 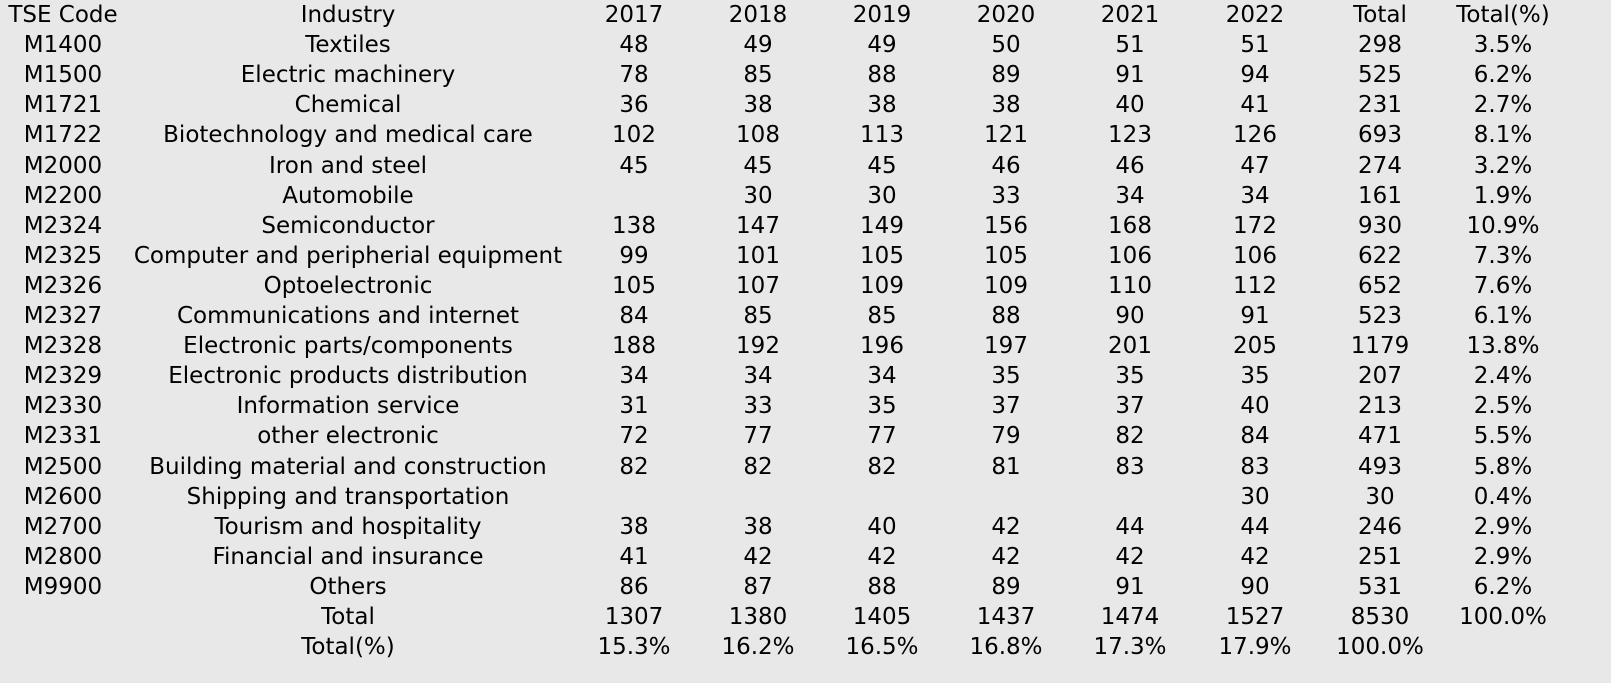 I want to click on cell-total-pct: 3.5%, so click(x=1503, y=45).